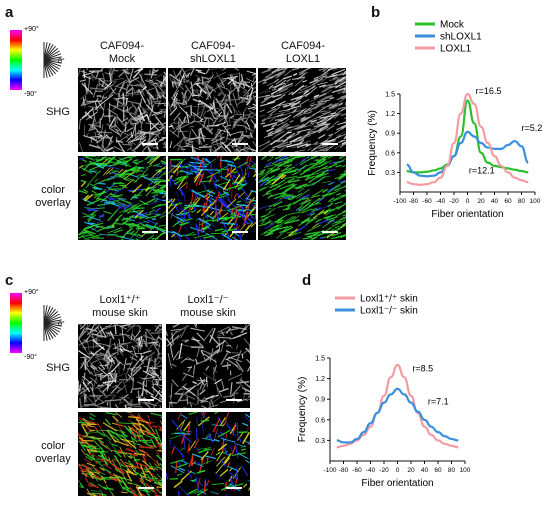 The width and height of the screenshot is (550, 512). I want to click on color-wheel-legend-c: +90° 0° -90°, so click(43, 327).